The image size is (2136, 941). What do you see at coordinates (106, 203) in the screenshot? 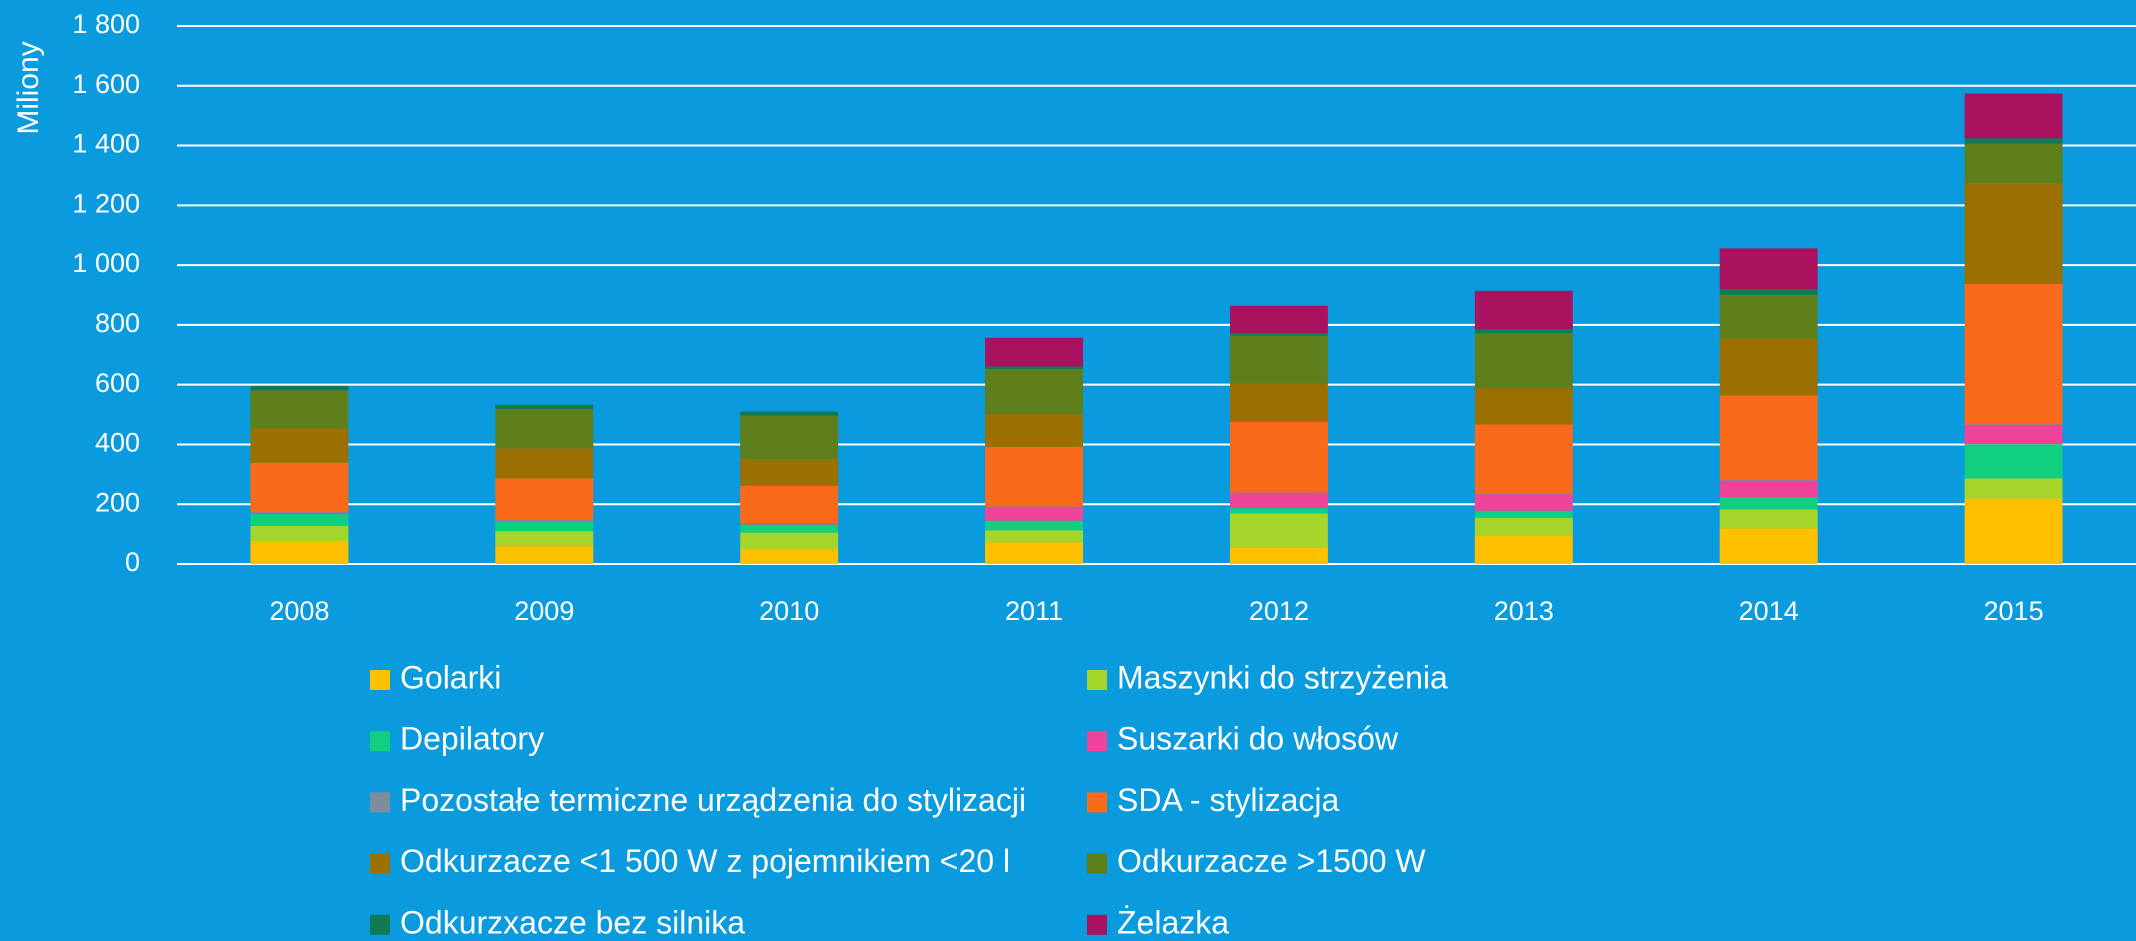
I see `y-tick-label: 1 200` at bounding box center [106, 203].